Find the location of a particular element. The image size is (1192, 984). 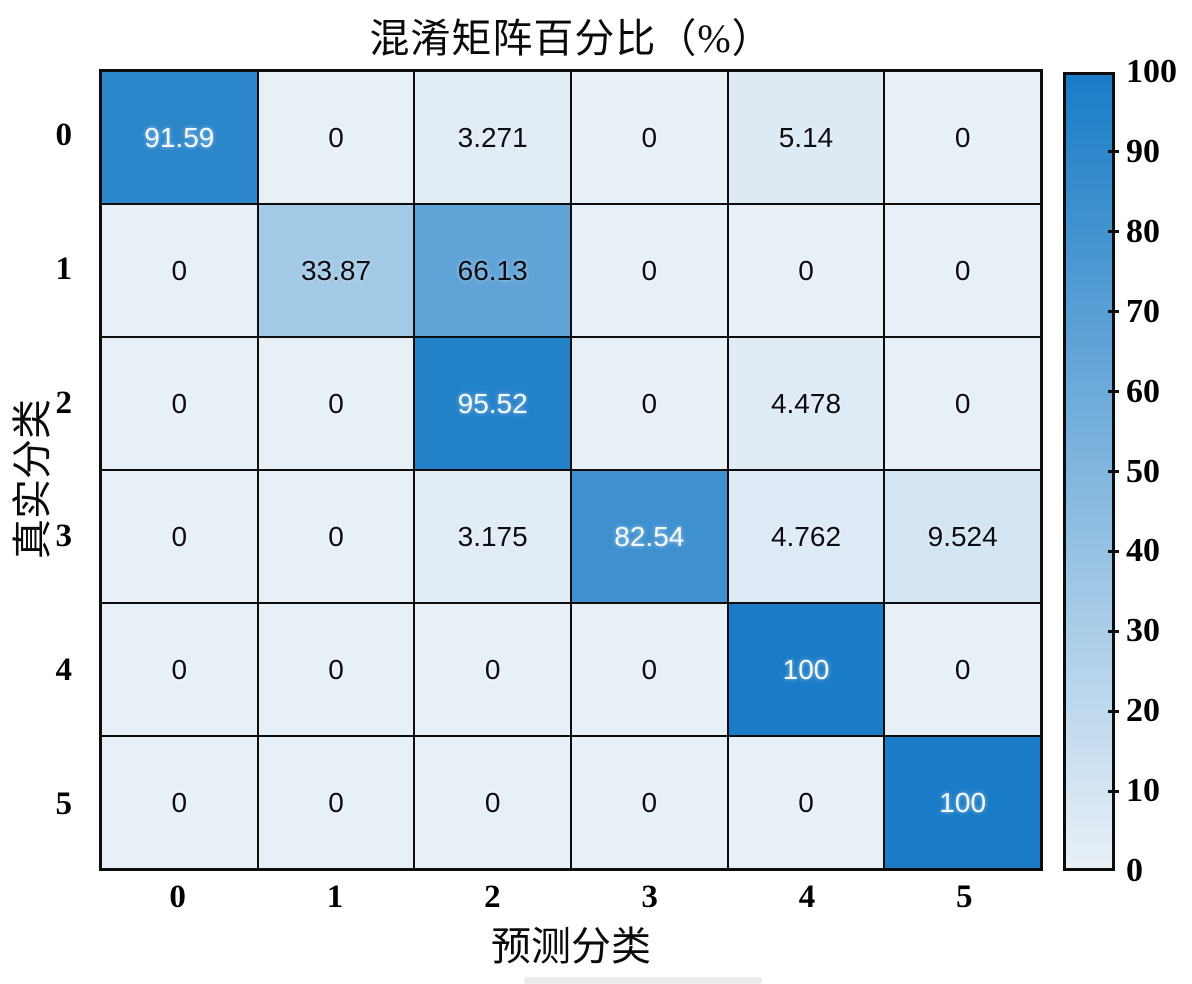

x-tick-label-4: 4 is located at coordinates (807, 896).